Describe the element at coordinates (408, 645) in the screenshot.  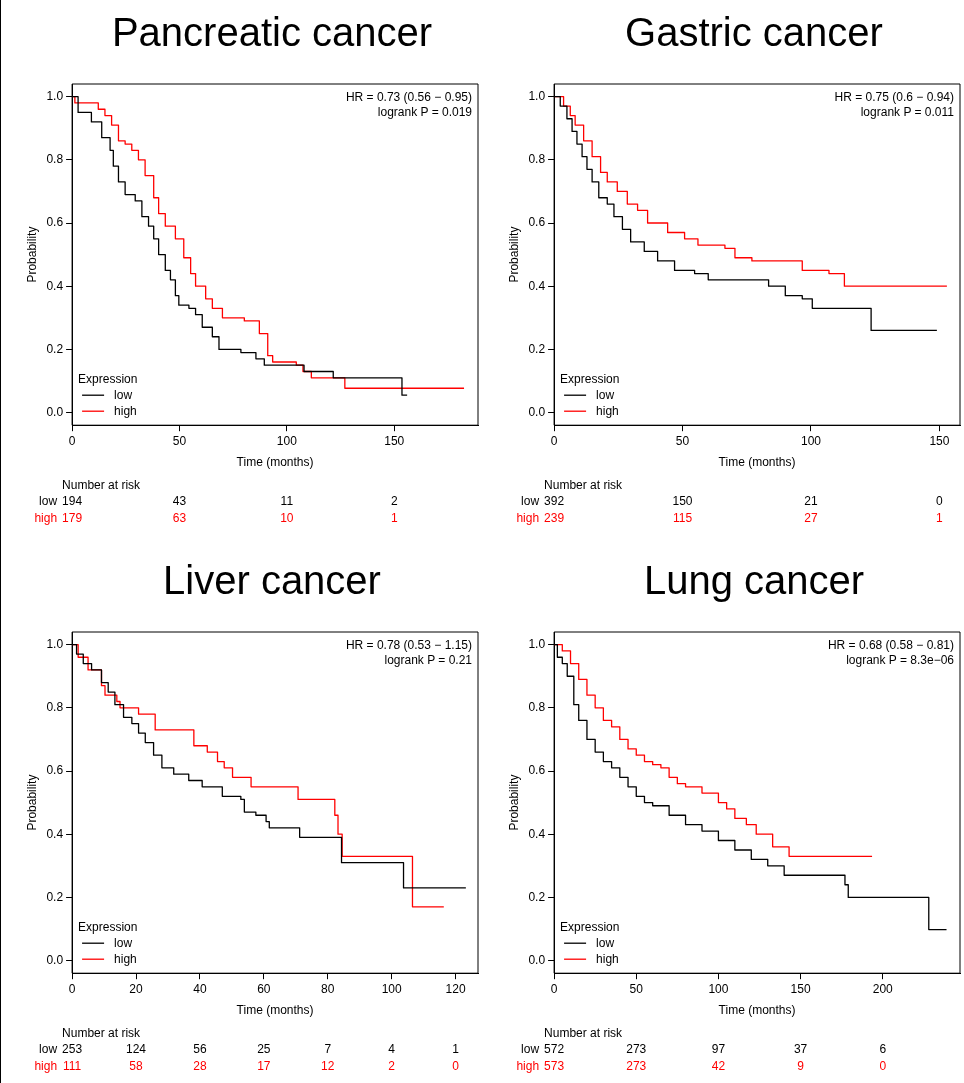
I see `annotation: HR = 0.78 (0.53 − 1.15)` at that location.